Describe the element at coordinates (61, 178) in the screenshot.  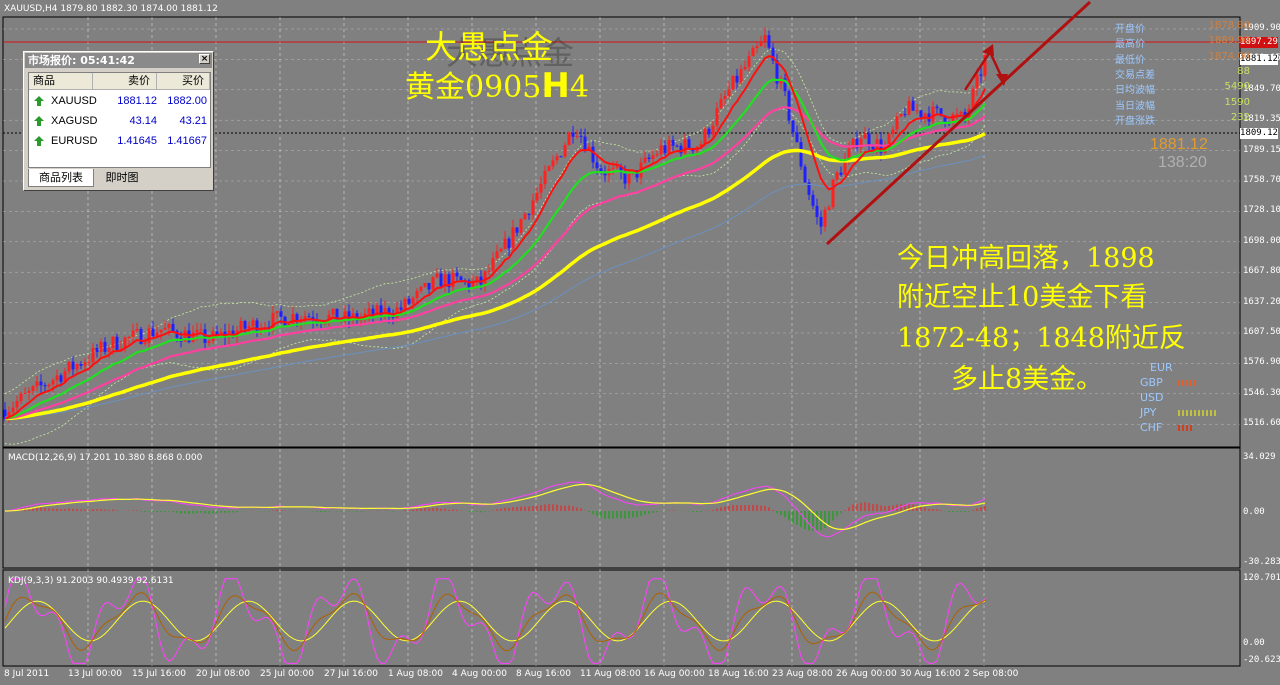
I see `tab-symbols: 商品列表` at that location.